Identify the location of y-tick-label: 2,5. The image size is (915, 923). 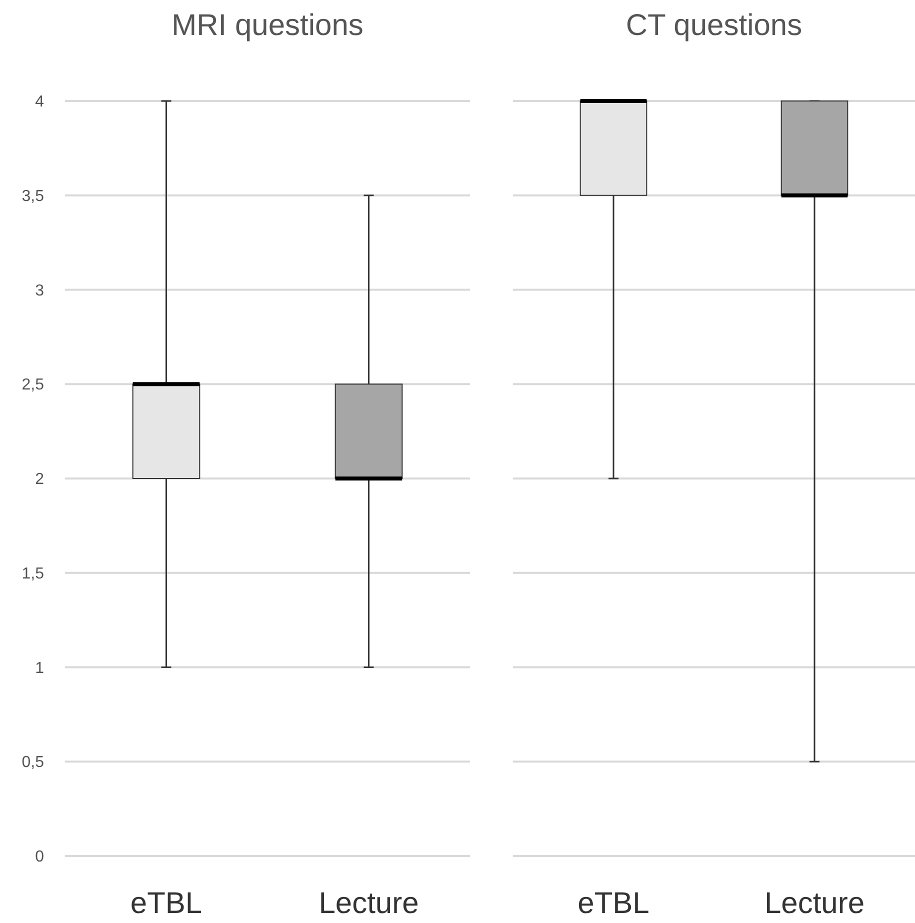
(33, 385).